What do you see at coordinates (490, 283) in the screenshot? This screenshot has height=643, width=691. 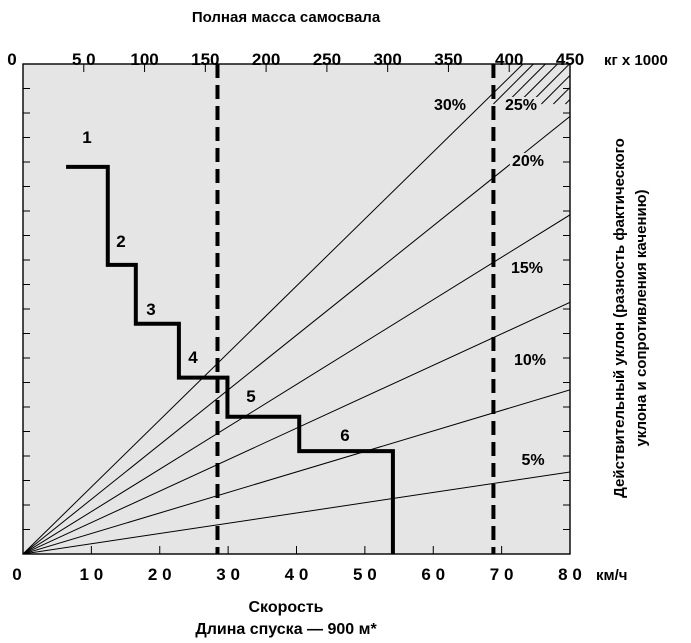 I see `grade-labels: 5% 10% 15% 20% 25% 30%` at bounding box center [490, 283].